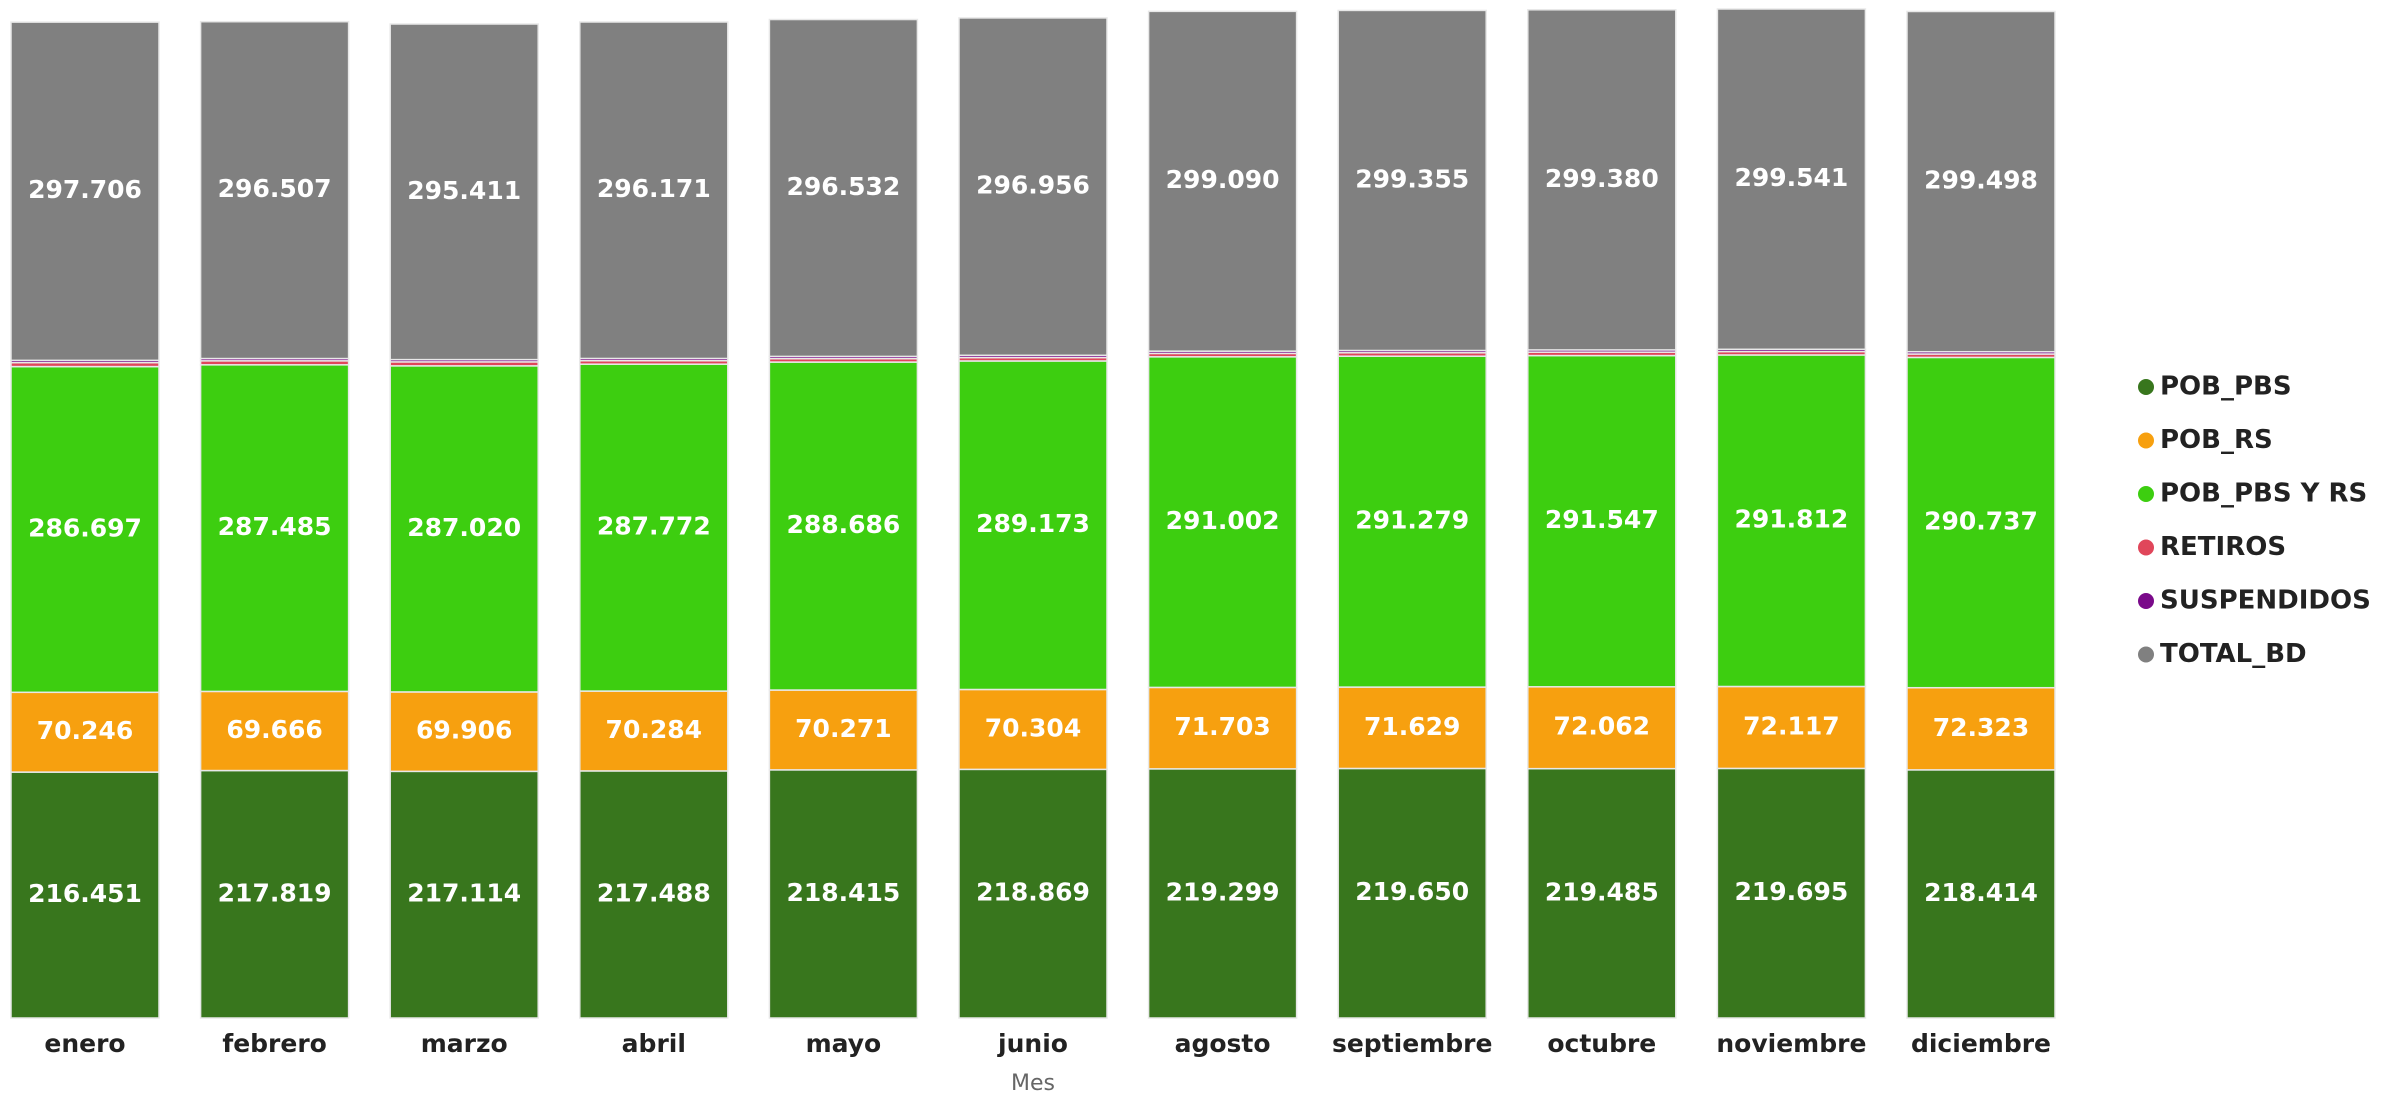 The image size is (2389, 1099). What do you see at coordinates (274, 729) in the screenshot?
I see `data-label: 69.666` at bounding box center [274, 729].